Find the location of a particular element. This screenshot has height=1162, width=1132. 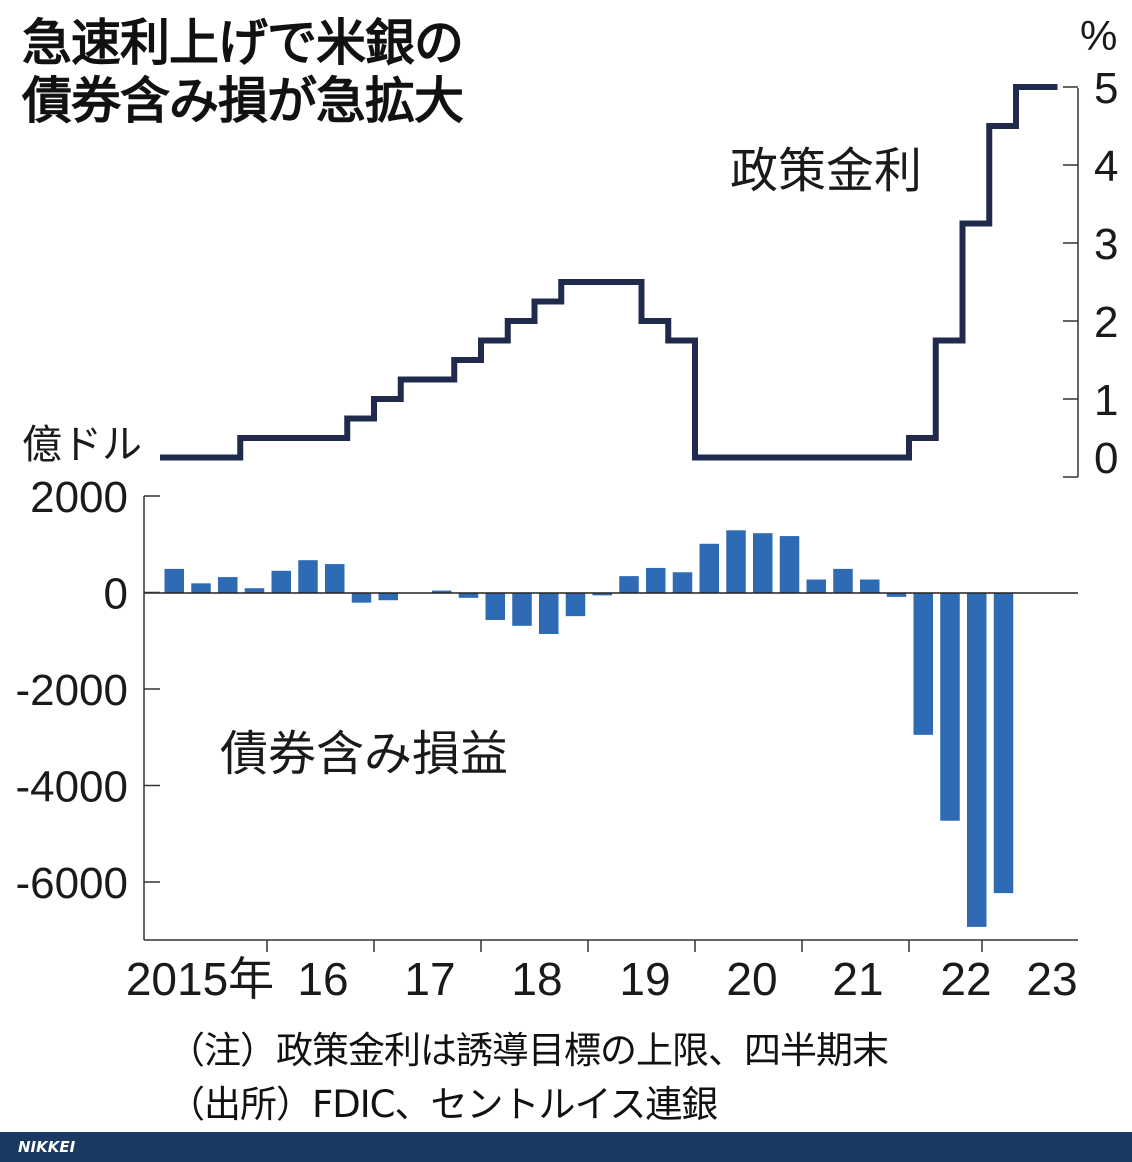

left-unit-label: 億ドル is located at coordinates (82, 445).